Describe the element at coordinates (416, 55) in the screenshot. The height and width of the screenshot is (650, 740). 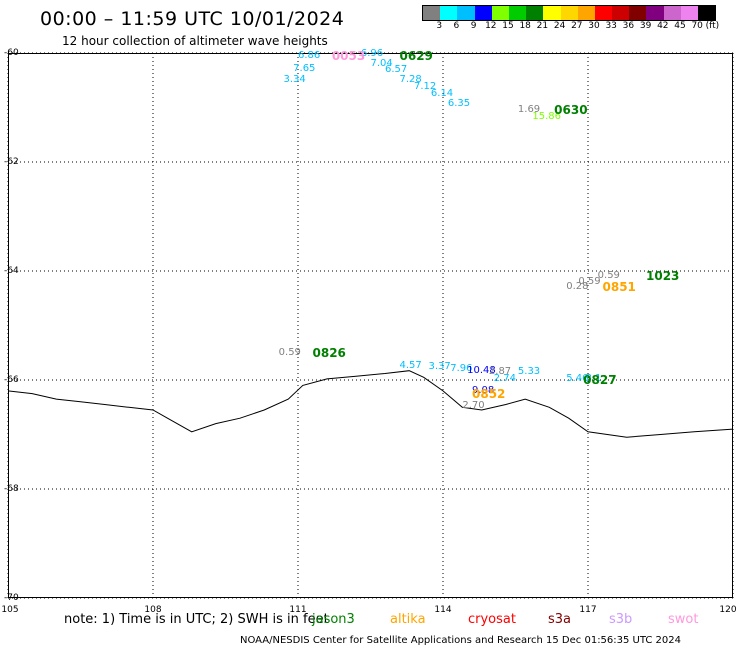
I see `pass-time-label: 0629` at that location.